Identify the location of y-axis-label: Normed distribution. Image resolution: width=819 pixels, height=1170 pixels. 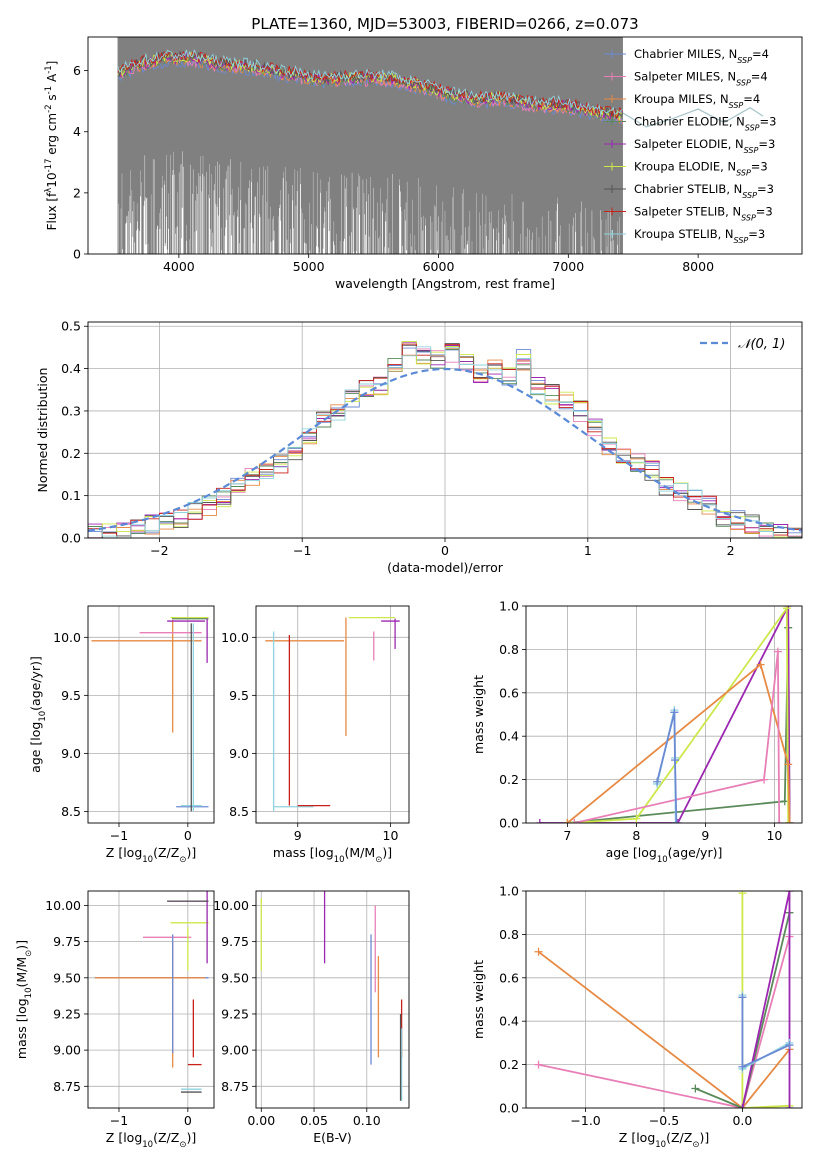
(42, 430).